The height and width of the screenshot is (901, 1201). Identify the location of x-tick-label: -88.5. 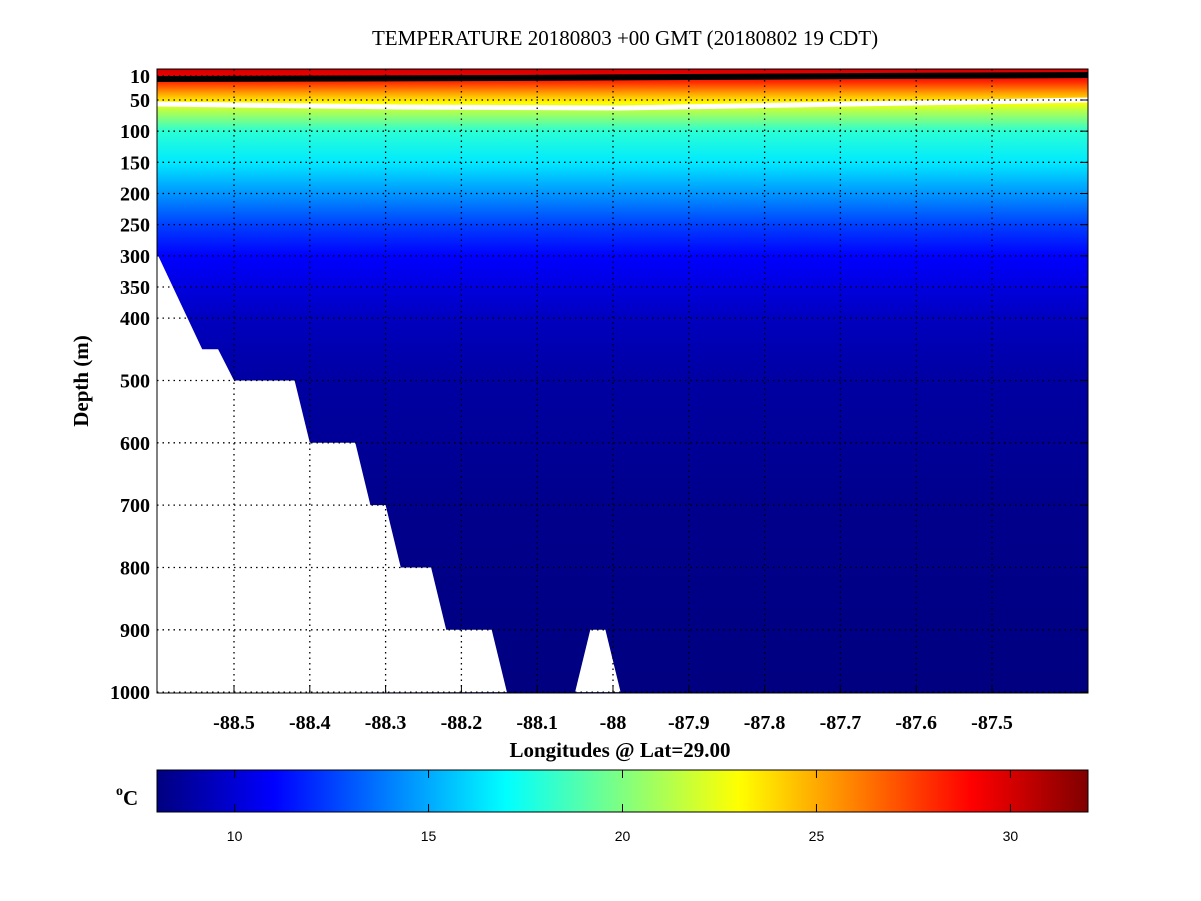
(234, 723).